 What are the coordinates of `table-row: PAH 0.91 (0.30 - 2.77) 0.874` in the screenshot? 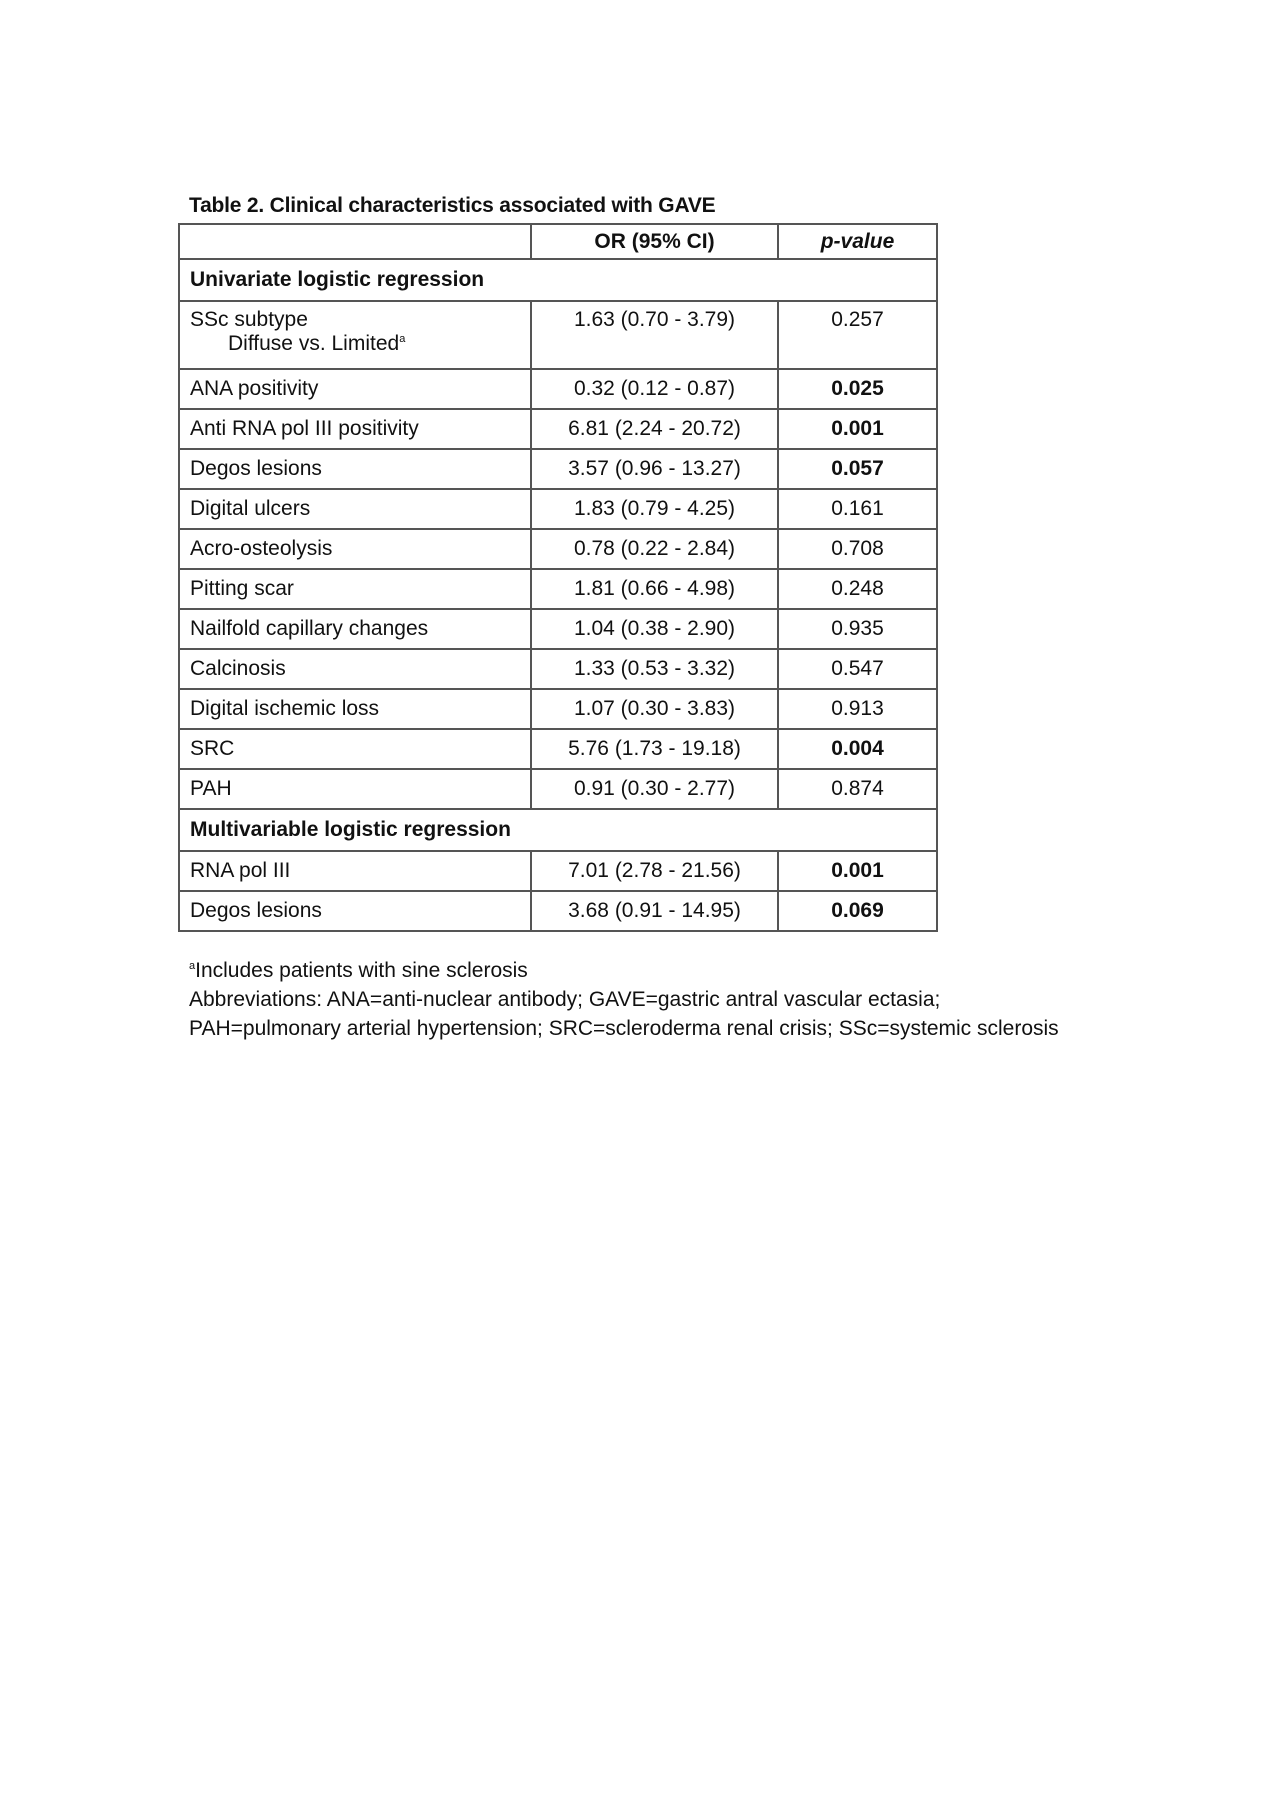 It's located at (558, 789).